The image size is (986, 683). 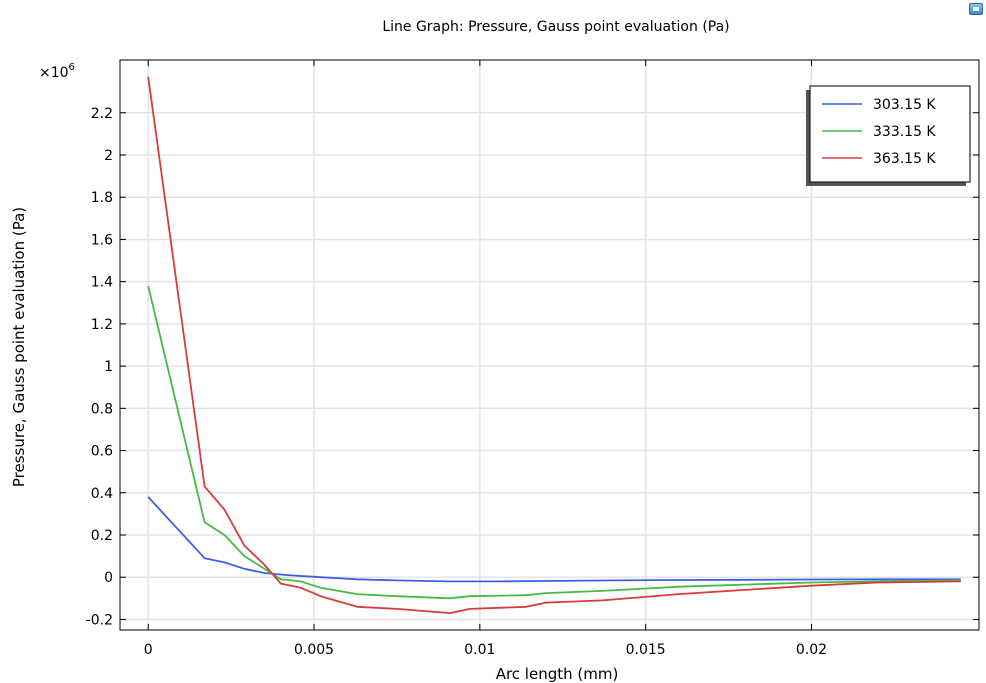 I want to click on legend: 303.15 K 333.15 K 363.15 K, so click(x=888, y=135).